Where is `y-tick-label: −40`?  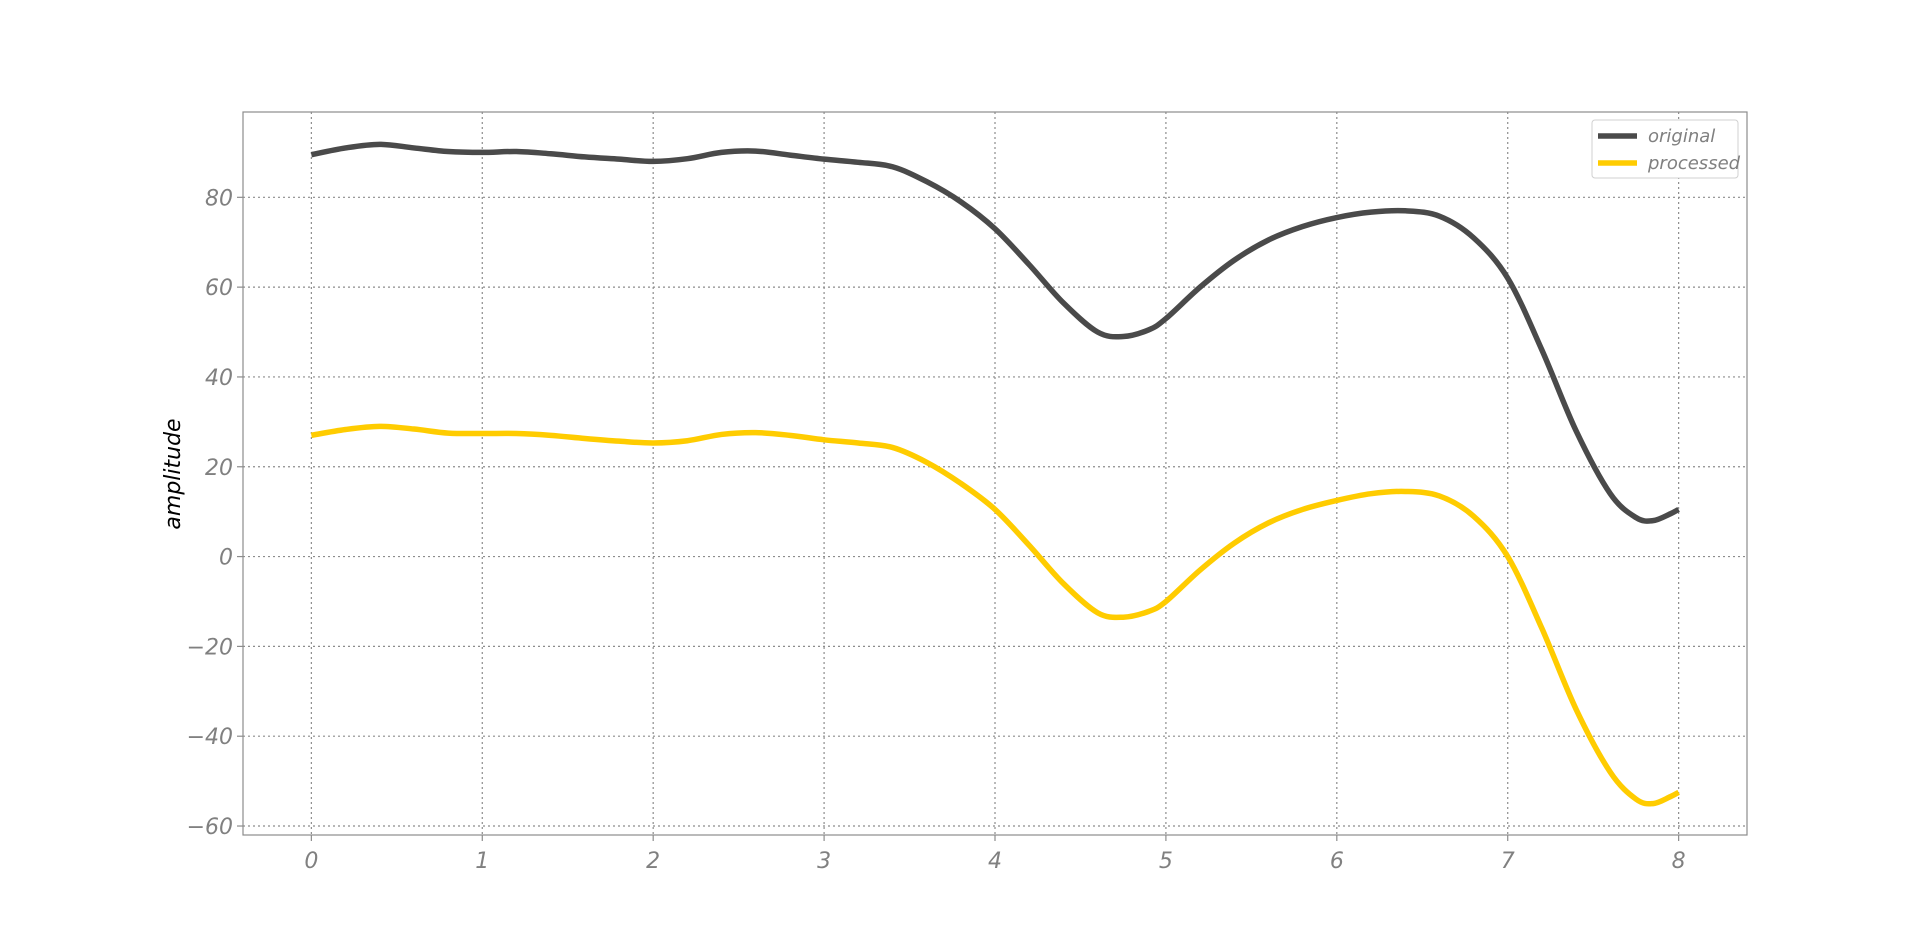 y-tick-label: −40 is located at coordinates (210, 737).